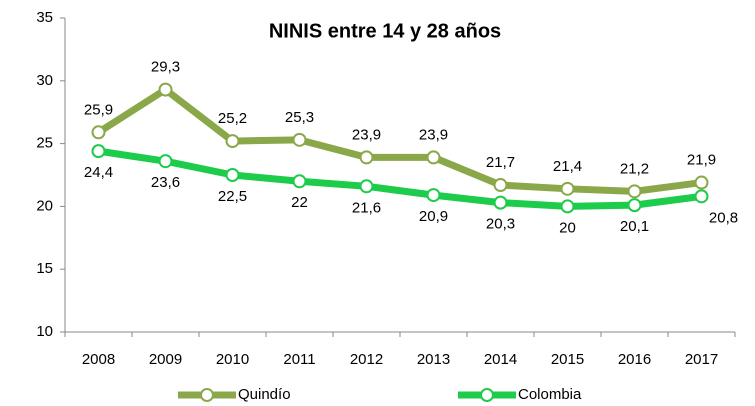  Describe the element at coordinates (232, 118) in the screenshot. I see `data-label: 25,2` at that location.